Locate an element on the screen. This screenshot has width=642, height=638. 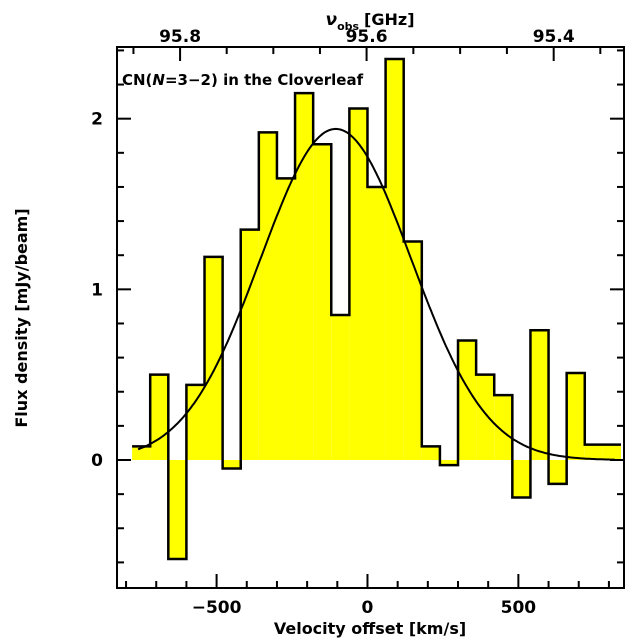
x-tick-label: 0 is located at coordinates (368, 608).